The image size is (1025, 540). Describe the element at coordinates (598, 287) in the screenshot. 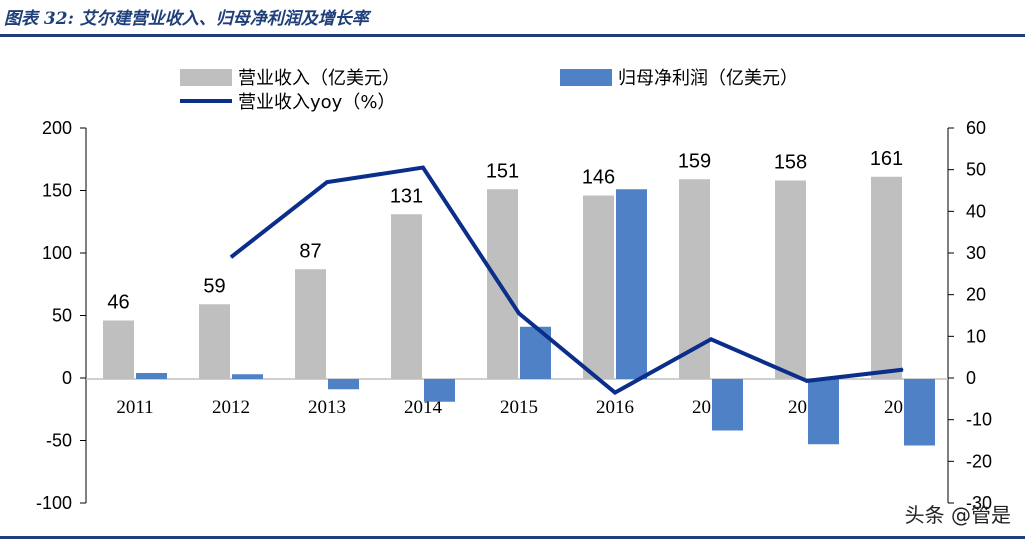

I see `revenue-bar-2016` at that location.